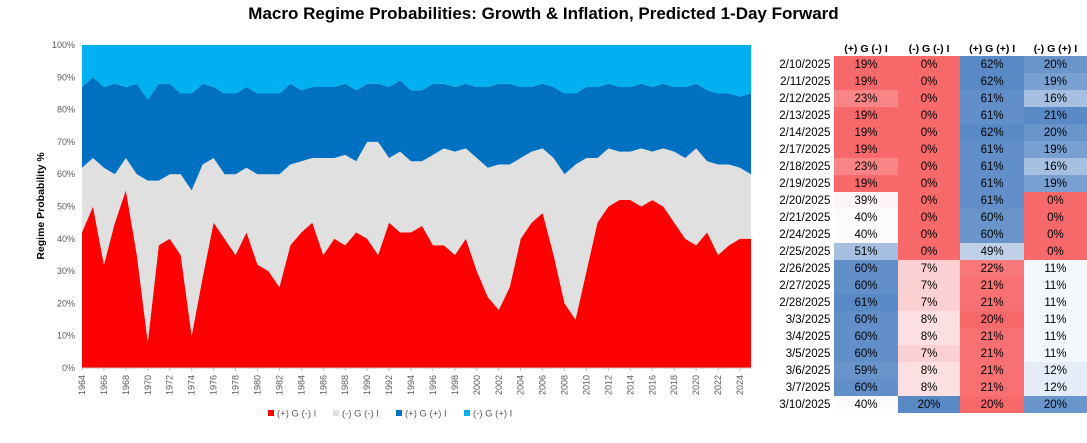 This screenshot has width=1087, height=443. What do you see at coordinates (805, 132) in the screenshot?
I see `row-date: 2/14/2025` at bounding box center [805, 132].